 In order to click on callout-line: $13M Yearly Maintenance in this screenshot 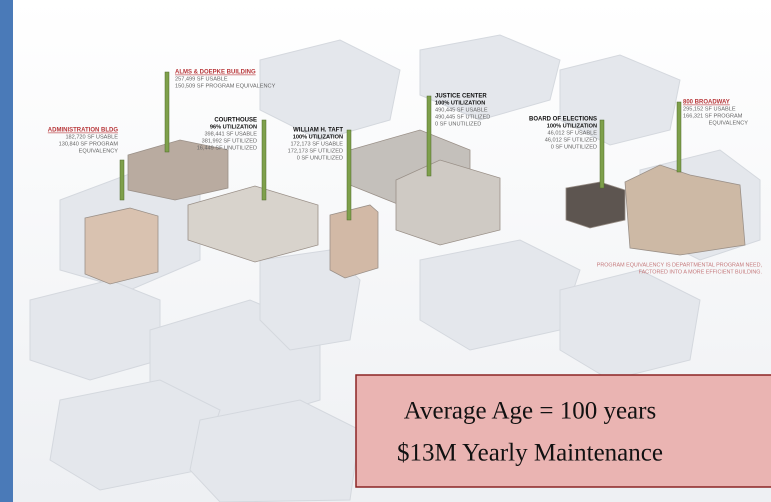, I will do `click(530, 453)`.